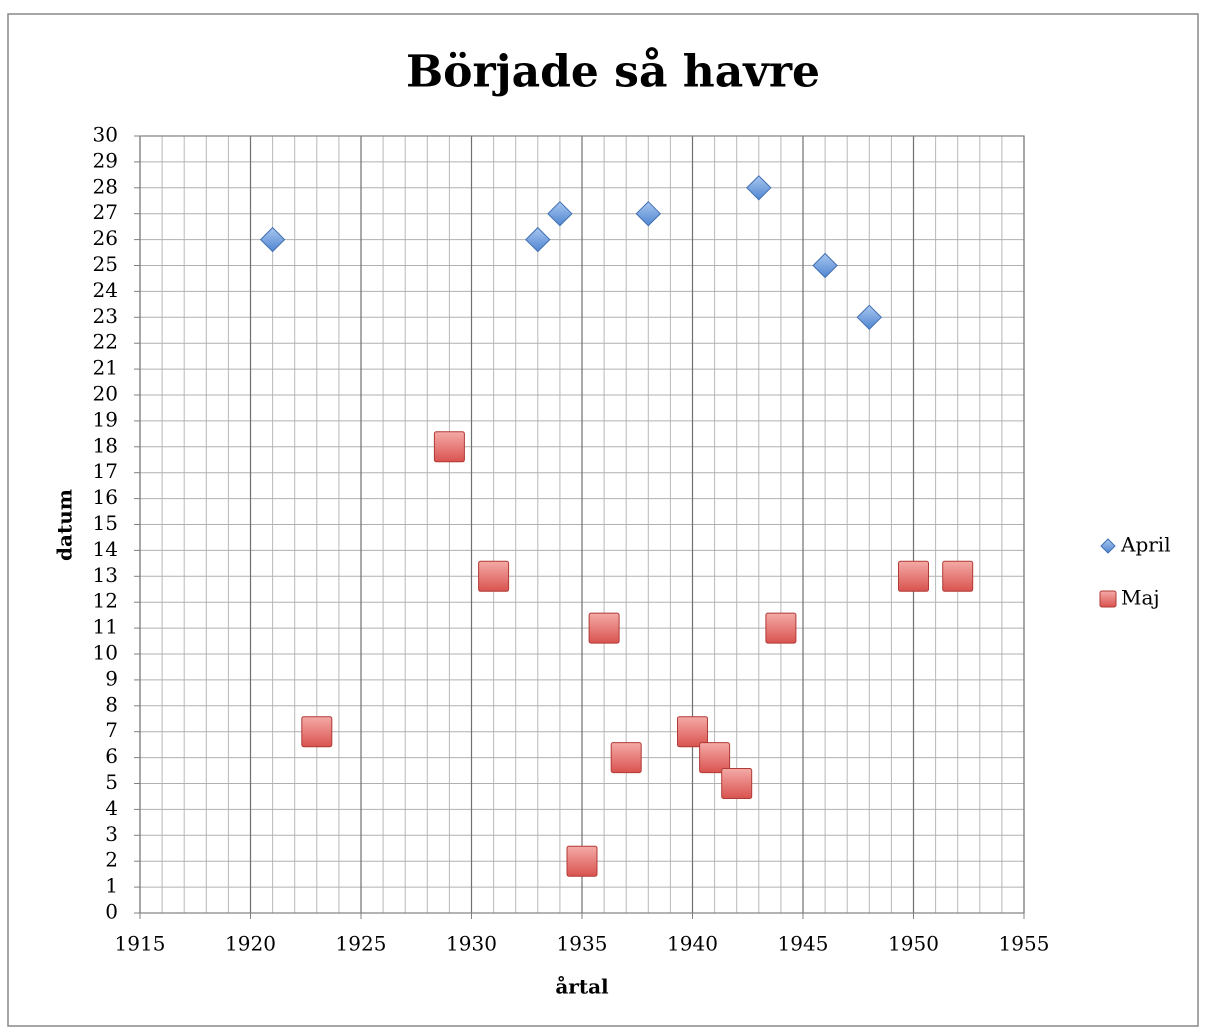  I want to click on y-tick-label: 3, so click(111, 834).